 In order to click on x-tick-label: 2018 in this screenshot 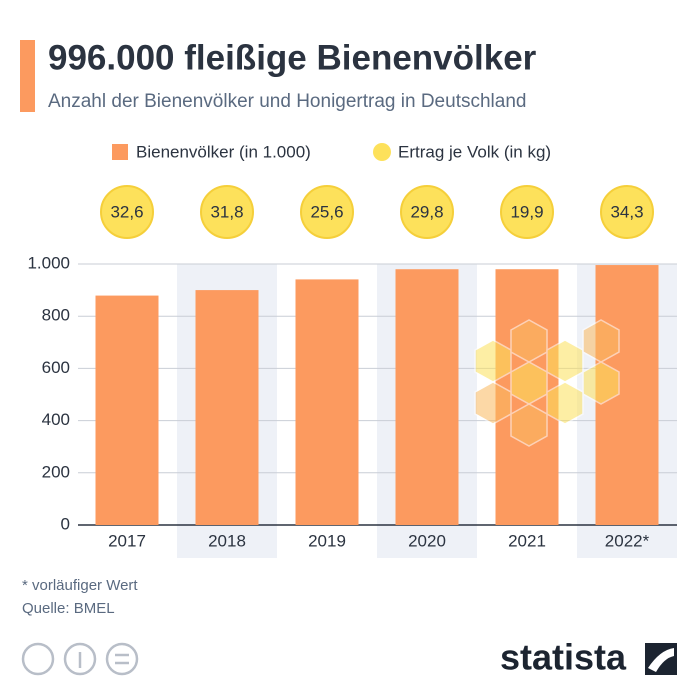, I will do `click(227, 540)`.